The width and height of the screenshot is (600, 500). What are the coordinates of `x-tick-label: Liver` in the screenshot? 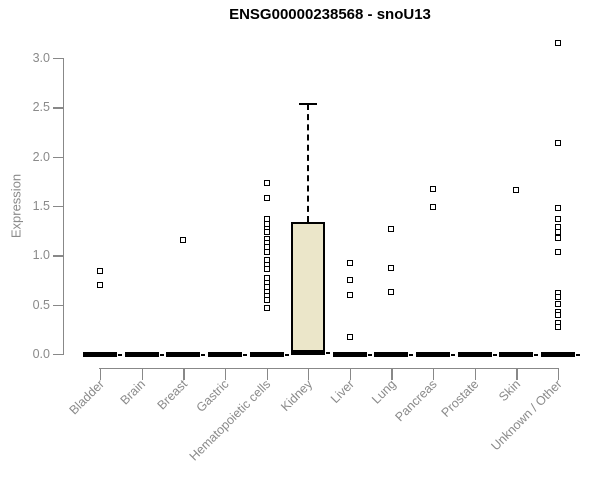 It's located at (342, 392).